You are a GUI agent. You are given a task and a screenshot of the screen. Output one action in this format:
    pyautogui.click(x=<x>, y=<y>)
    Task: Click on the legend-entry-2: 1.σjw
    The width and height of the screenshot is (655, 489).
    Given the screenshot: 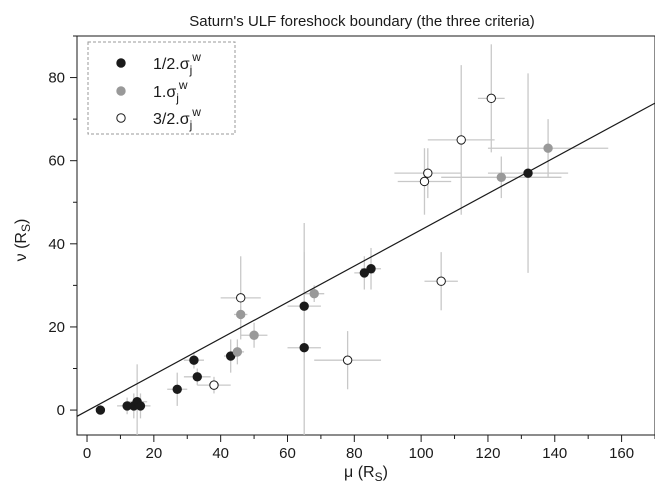 What is the action you would take?
    pyautogui.click(x=170, y=91)
    